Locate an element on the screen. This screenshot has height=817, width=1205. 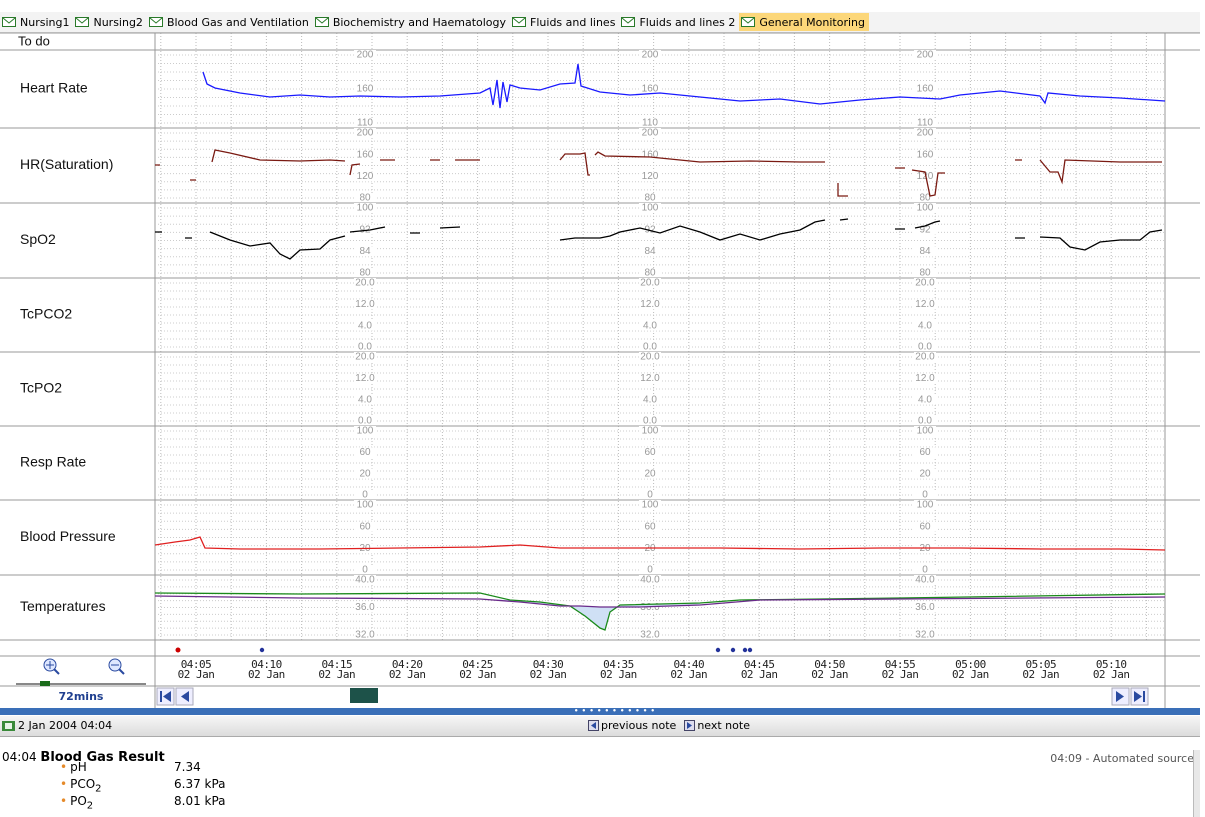
tab: Fluids and lines 2 is located at coordinates (679, 22).